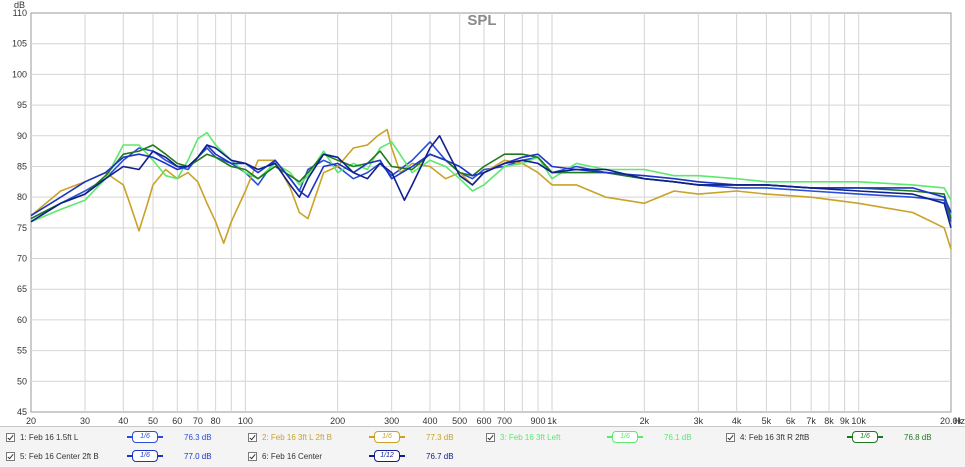  Describe the element at coordinates (22, 197) in the screenshot. I see `y-tick-label: 80` at that location.